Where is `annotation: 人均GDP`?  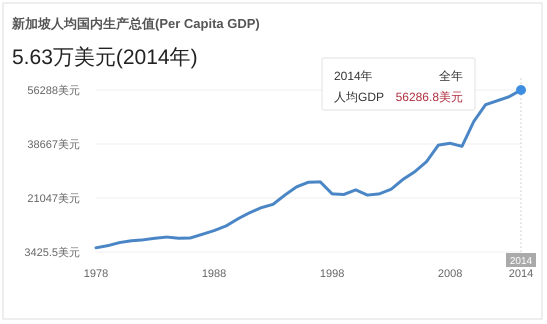
annotation: 人均GDP is located at coordinates (359, 97).